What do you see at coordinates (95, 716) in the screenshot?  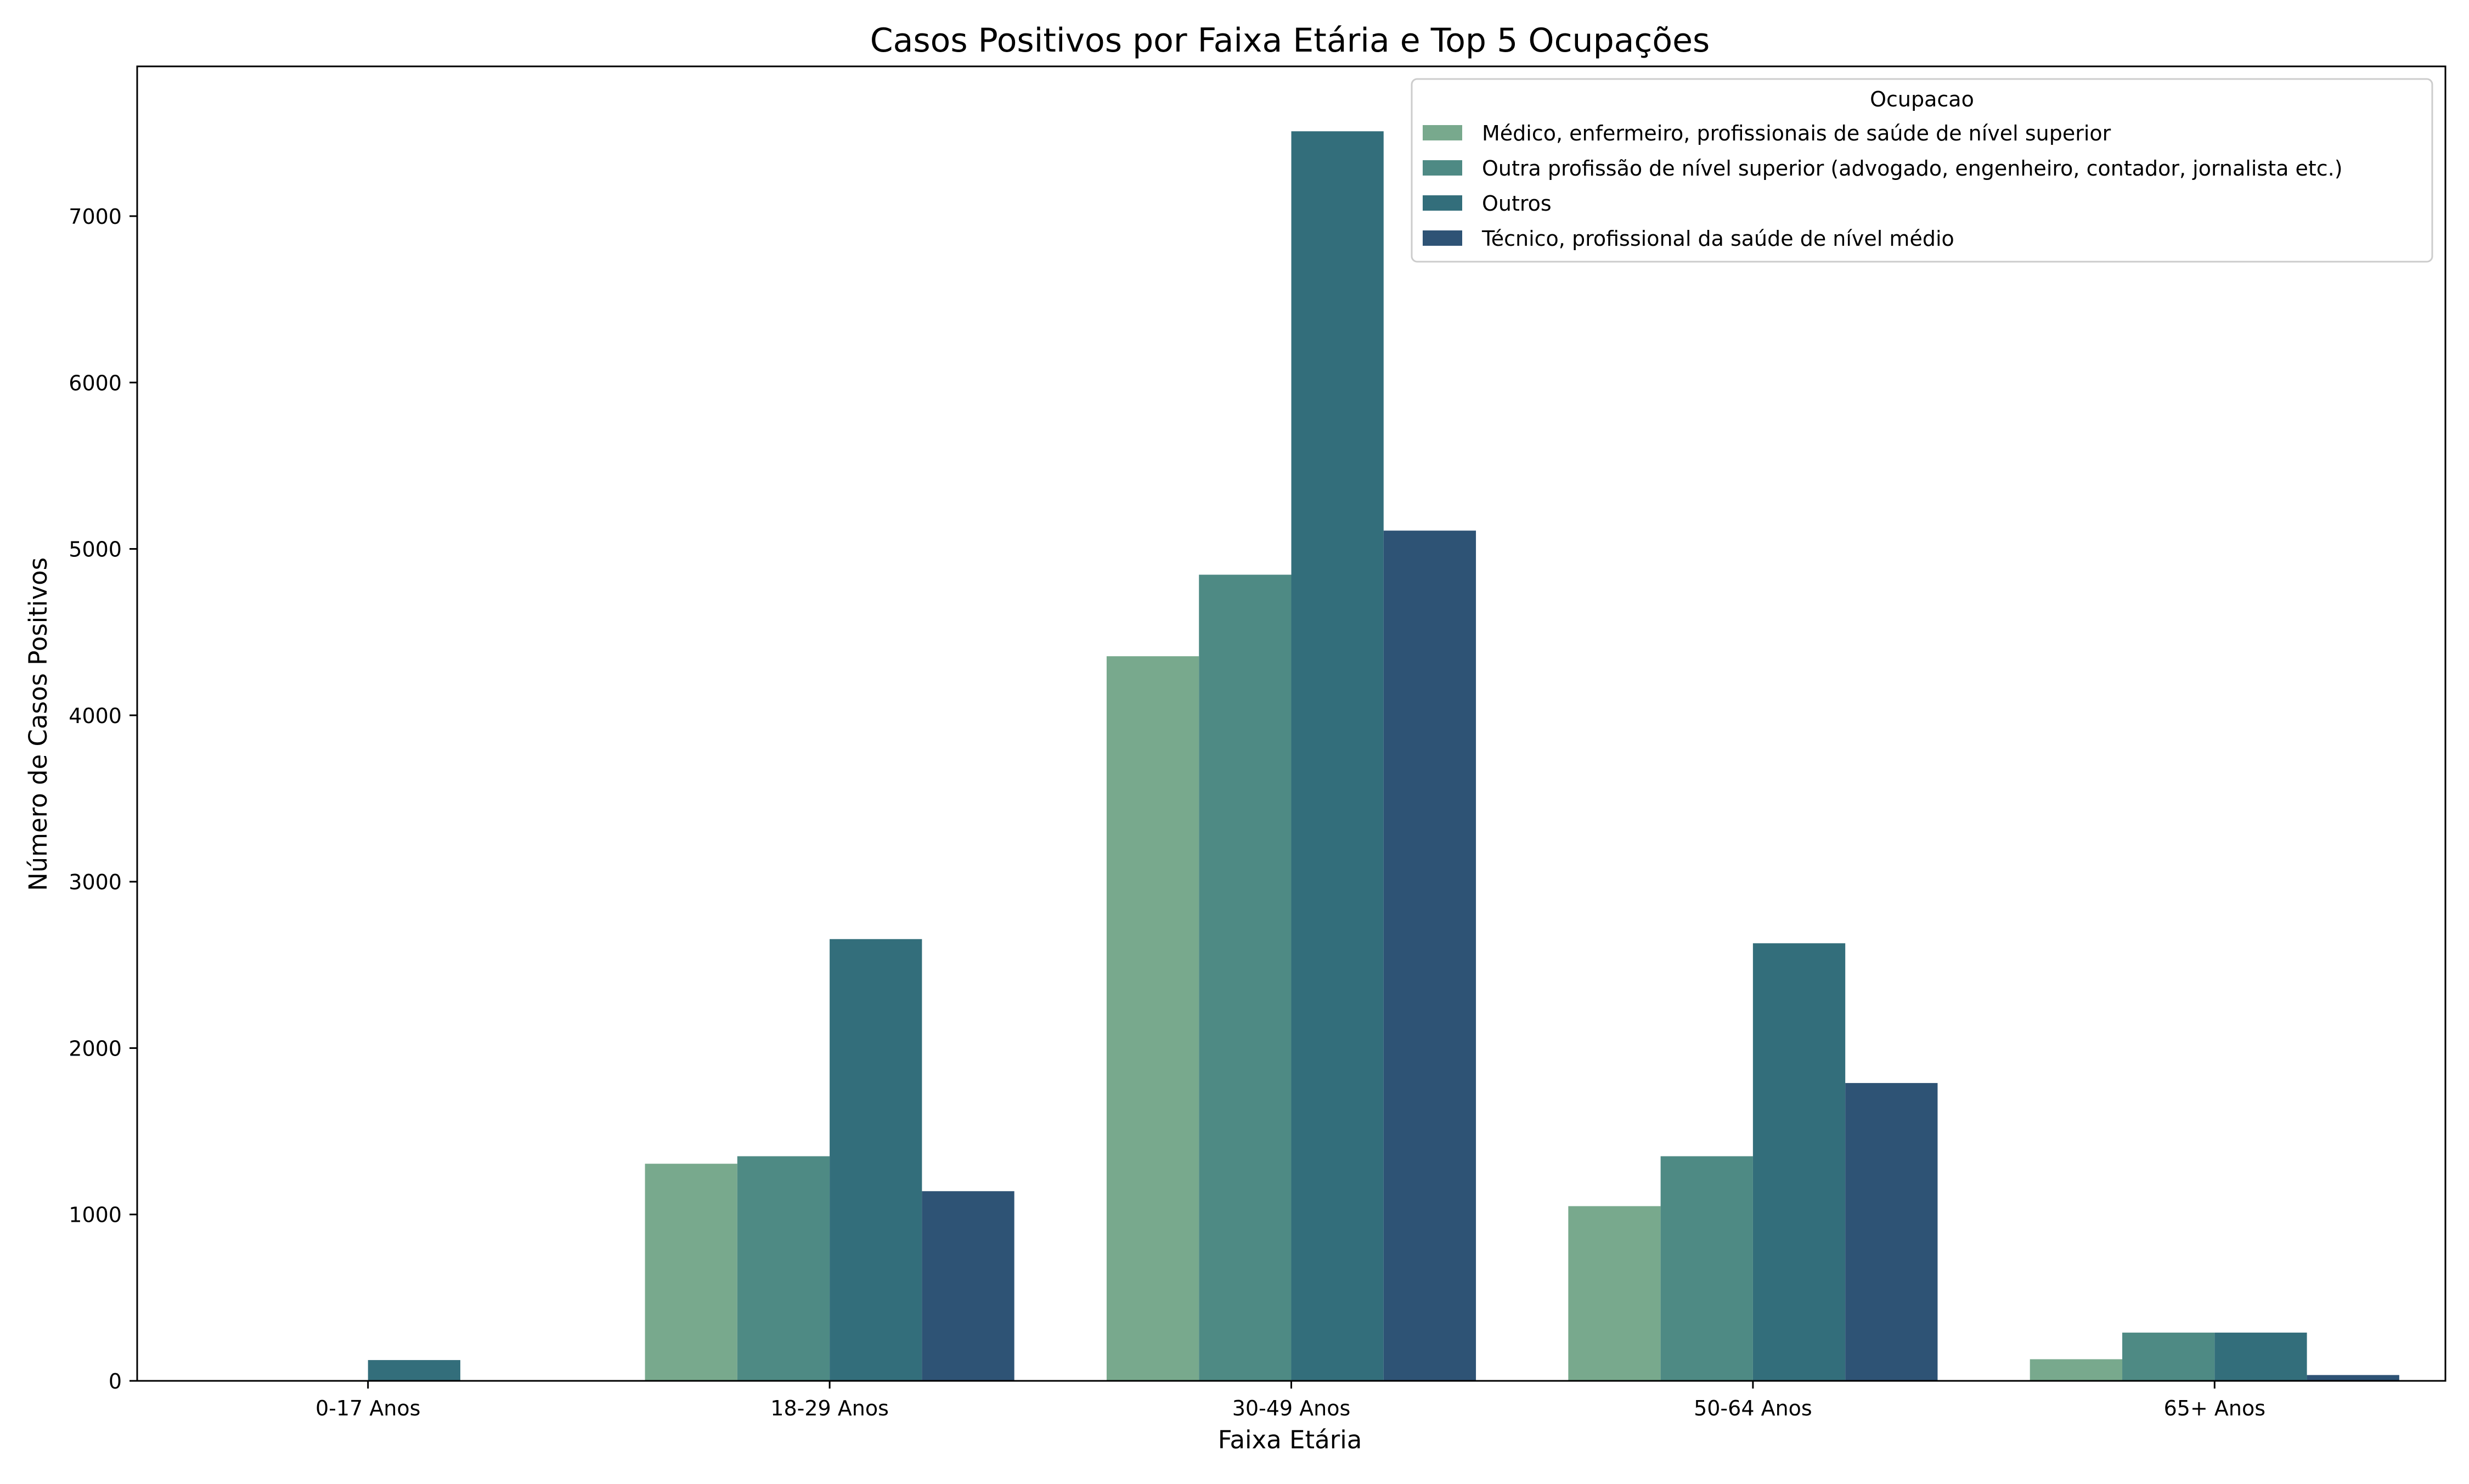 I see `y-tick-label: 4000` at bounding box center [95, 716].